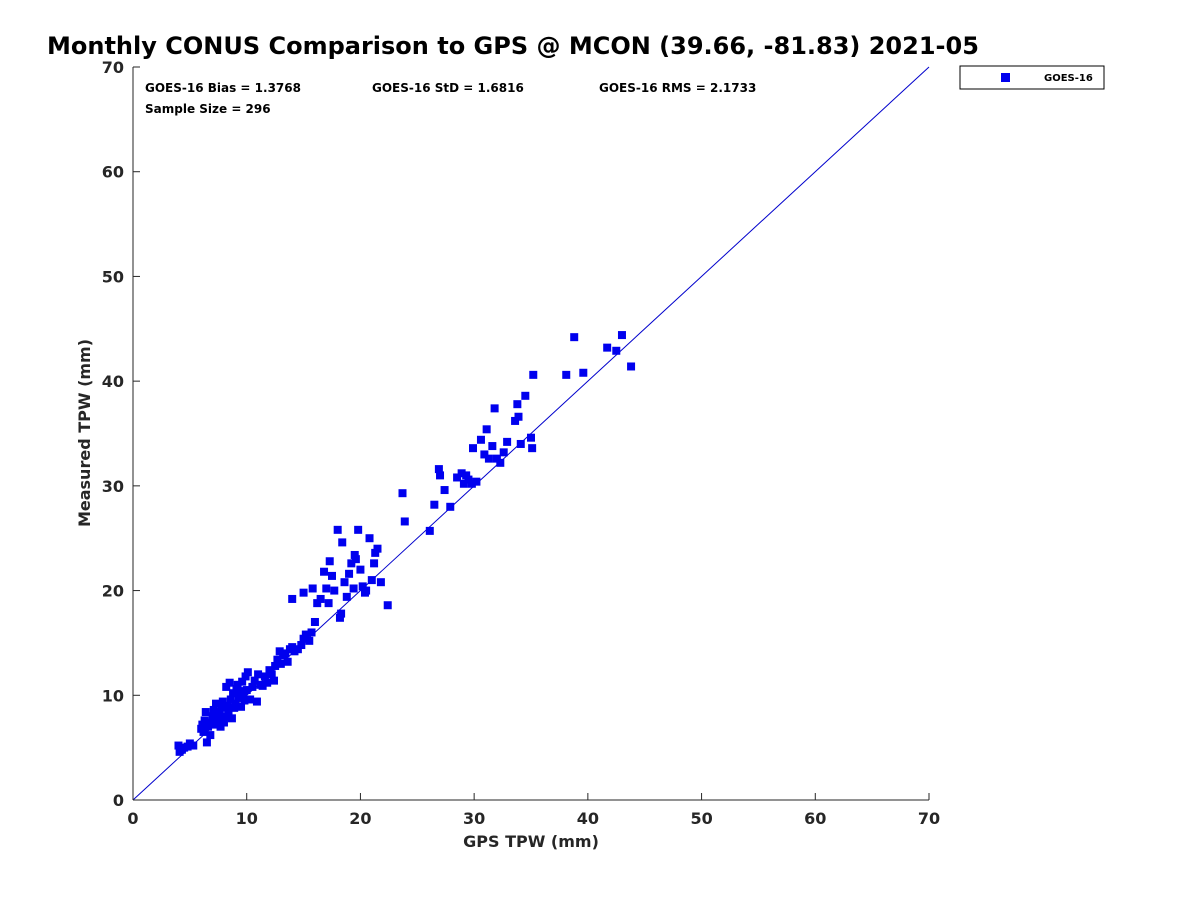 The height and width of the screenshot is (900, 1200). Describe the element at coordinates (474, 818) in the screenshot. I see `x-tick-label: 30` at that location.